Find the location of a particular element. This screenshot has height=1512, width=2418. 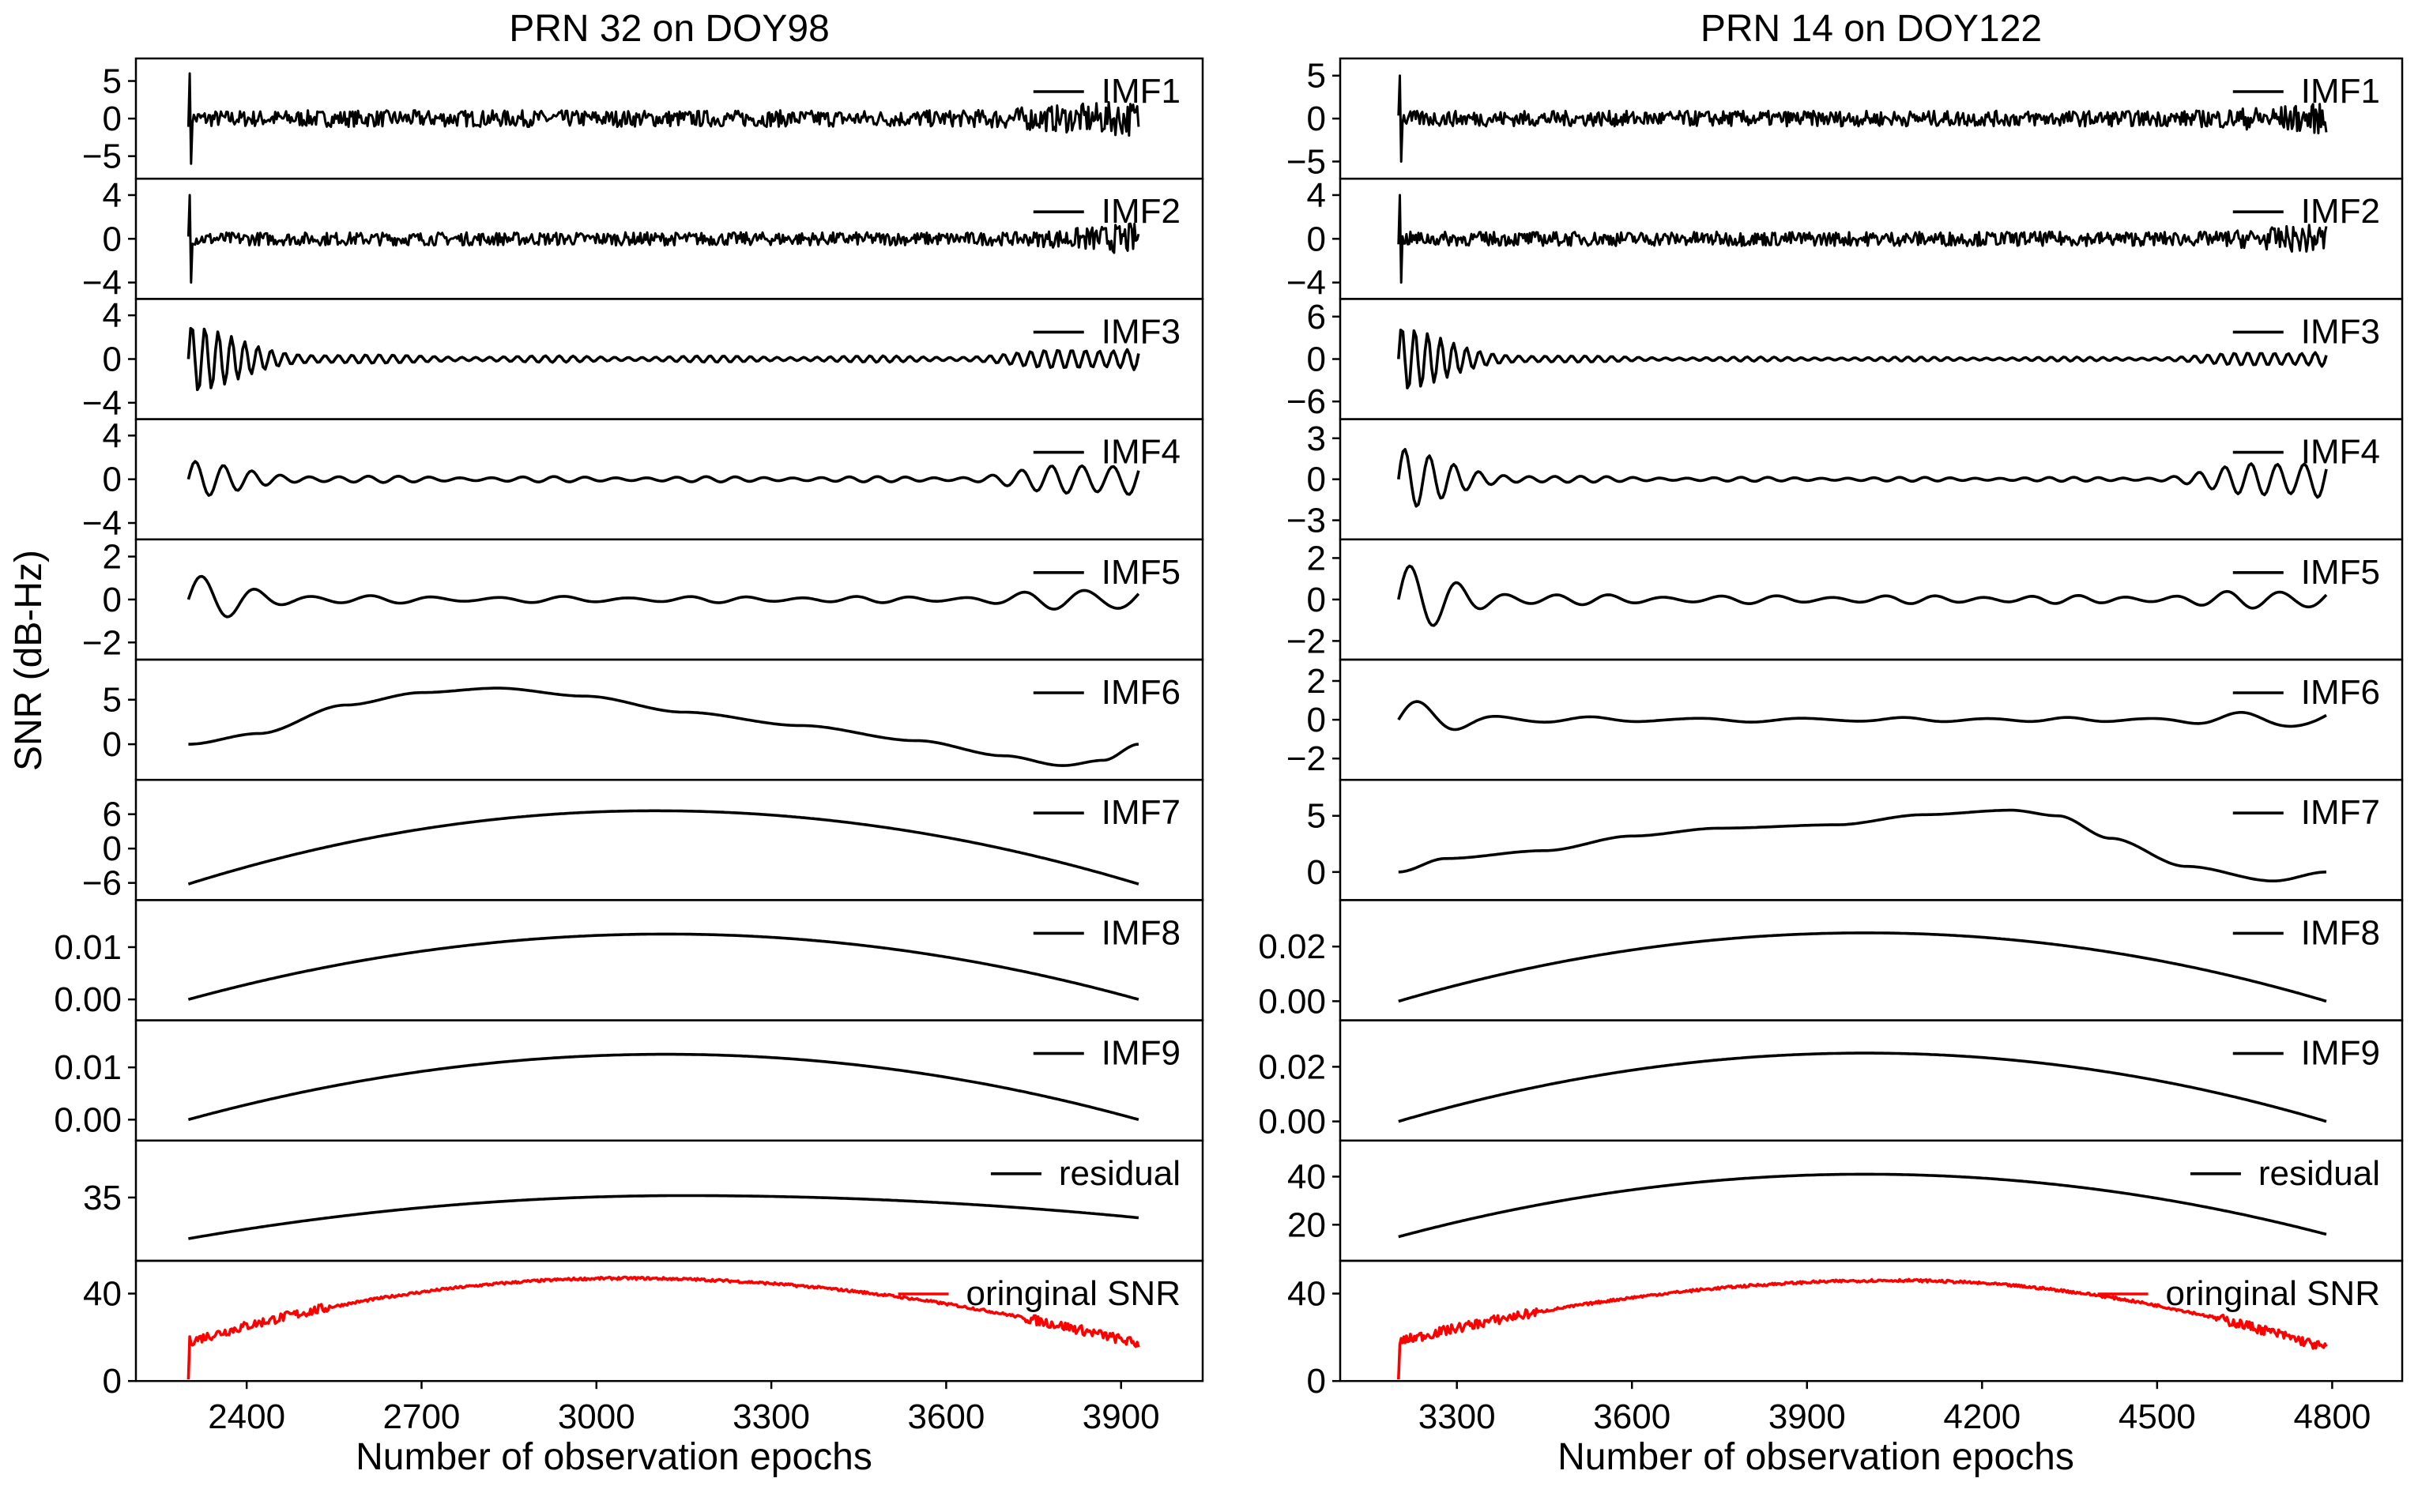

panel-imf6: 5 0 IMF6 is located at coordinates (653, 719).